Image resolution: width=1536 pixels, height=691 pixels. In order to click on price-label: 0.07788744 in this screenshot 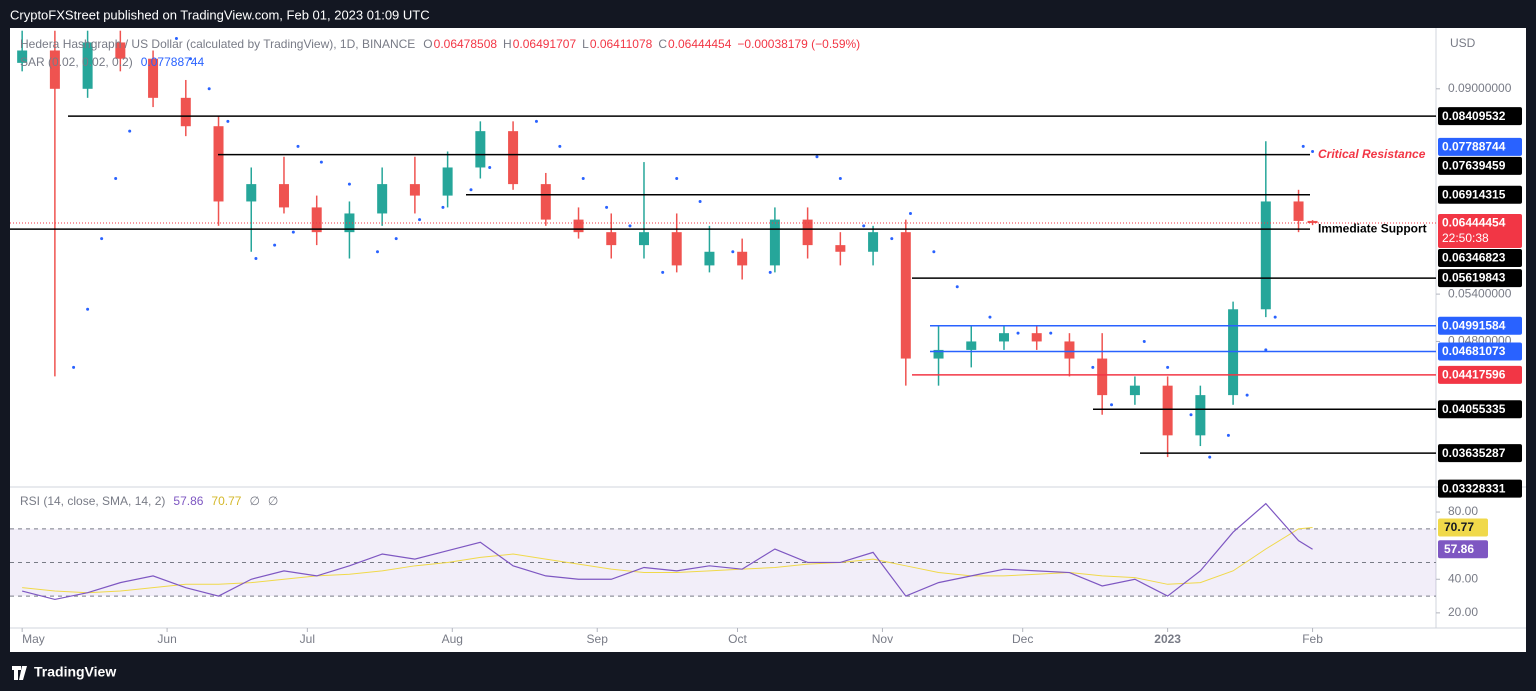, I will do `click(1474, 147)`.